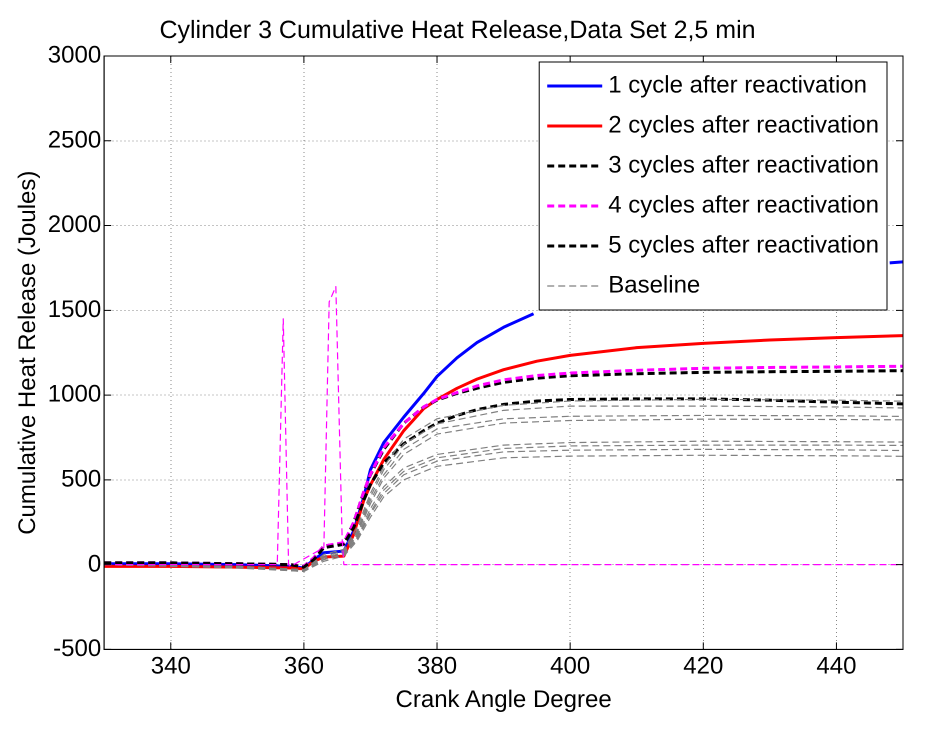 Image resolution: width=941 pixels, height=729 pixels. Describe the element at coordinates (654, 285) in the screenshot. I see `legend-label: Baseline` at that location.